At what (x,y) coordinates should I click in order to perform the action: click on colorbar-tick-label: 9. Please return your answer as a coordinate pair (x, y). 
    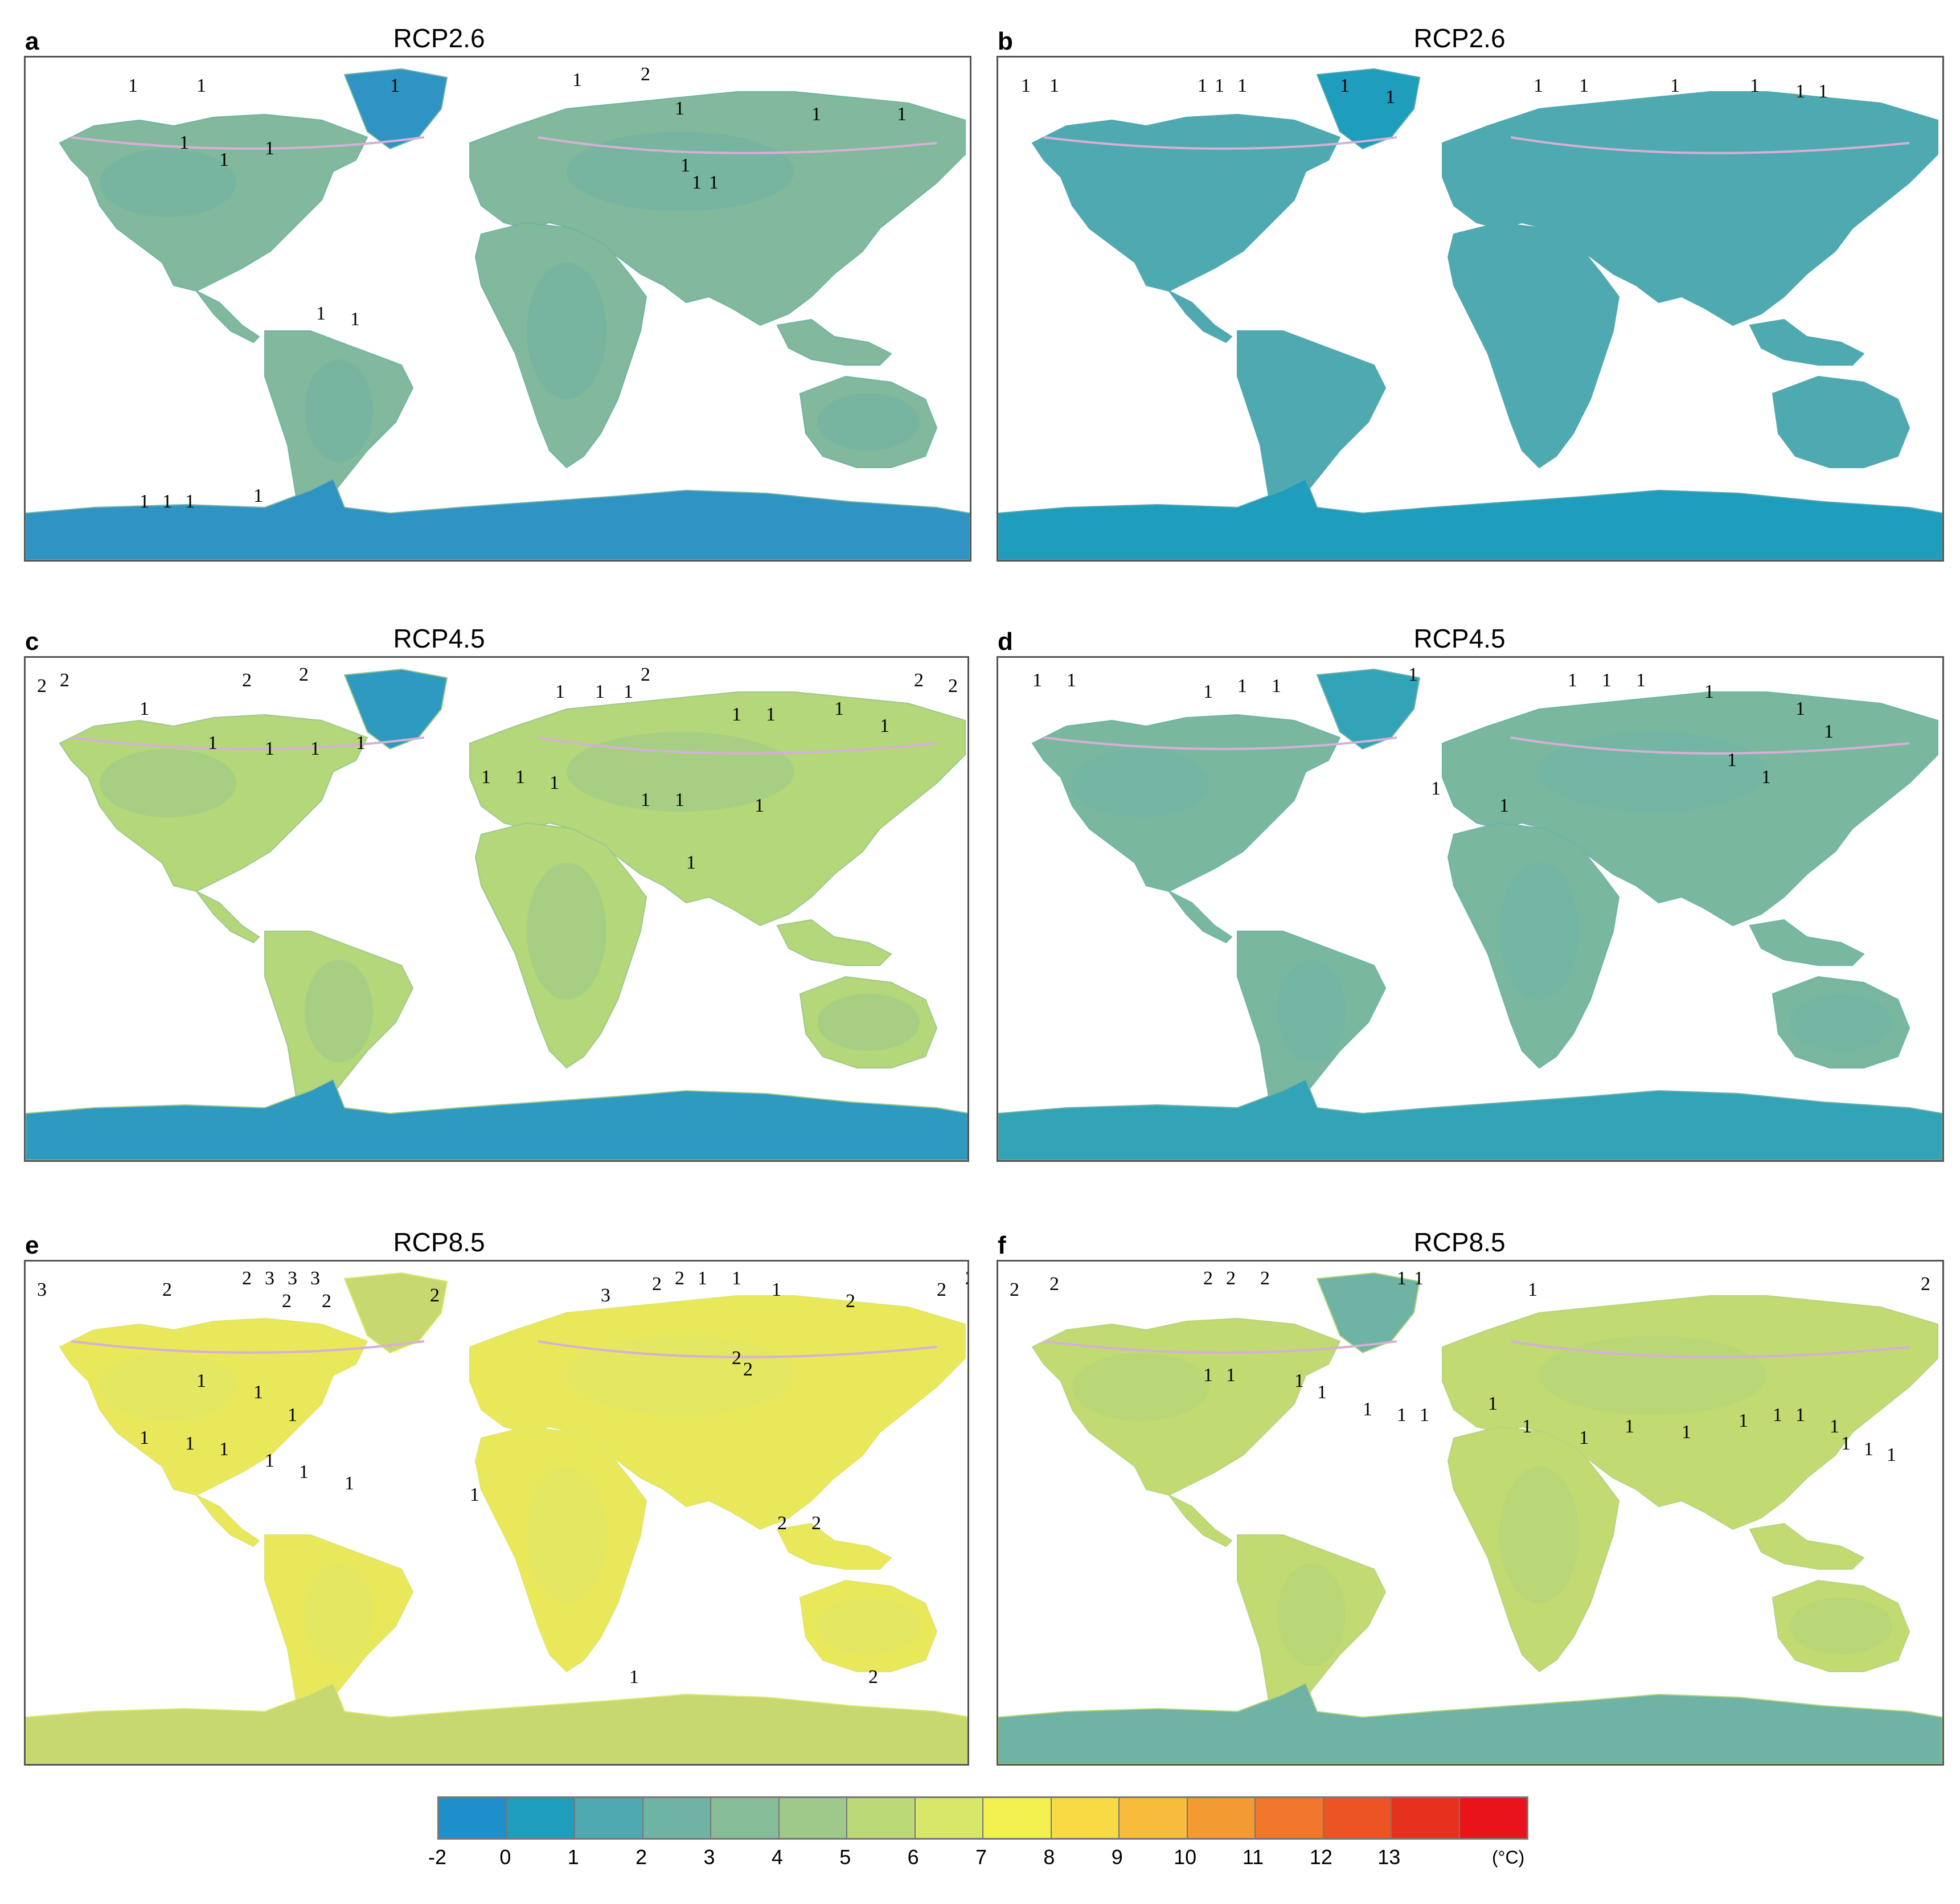
    Looking at the image, I should click on (1117, 1857).